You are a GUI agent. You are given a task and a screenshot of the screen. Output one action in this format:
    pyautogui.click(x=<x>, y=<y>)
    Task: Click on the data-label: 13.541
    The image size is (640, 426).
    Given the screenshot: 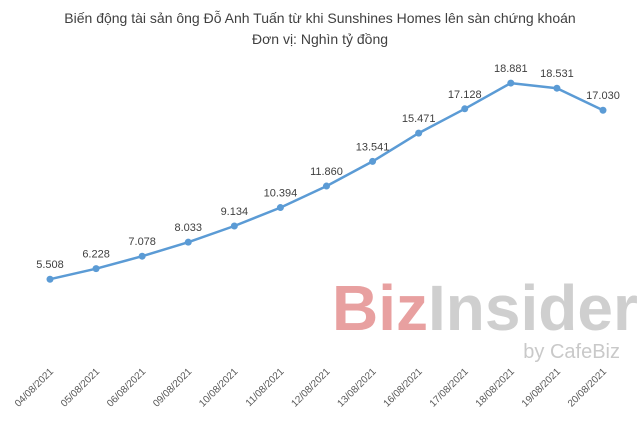 What is the action you would take?
    pyautogui.click(x=373, y=147)
    